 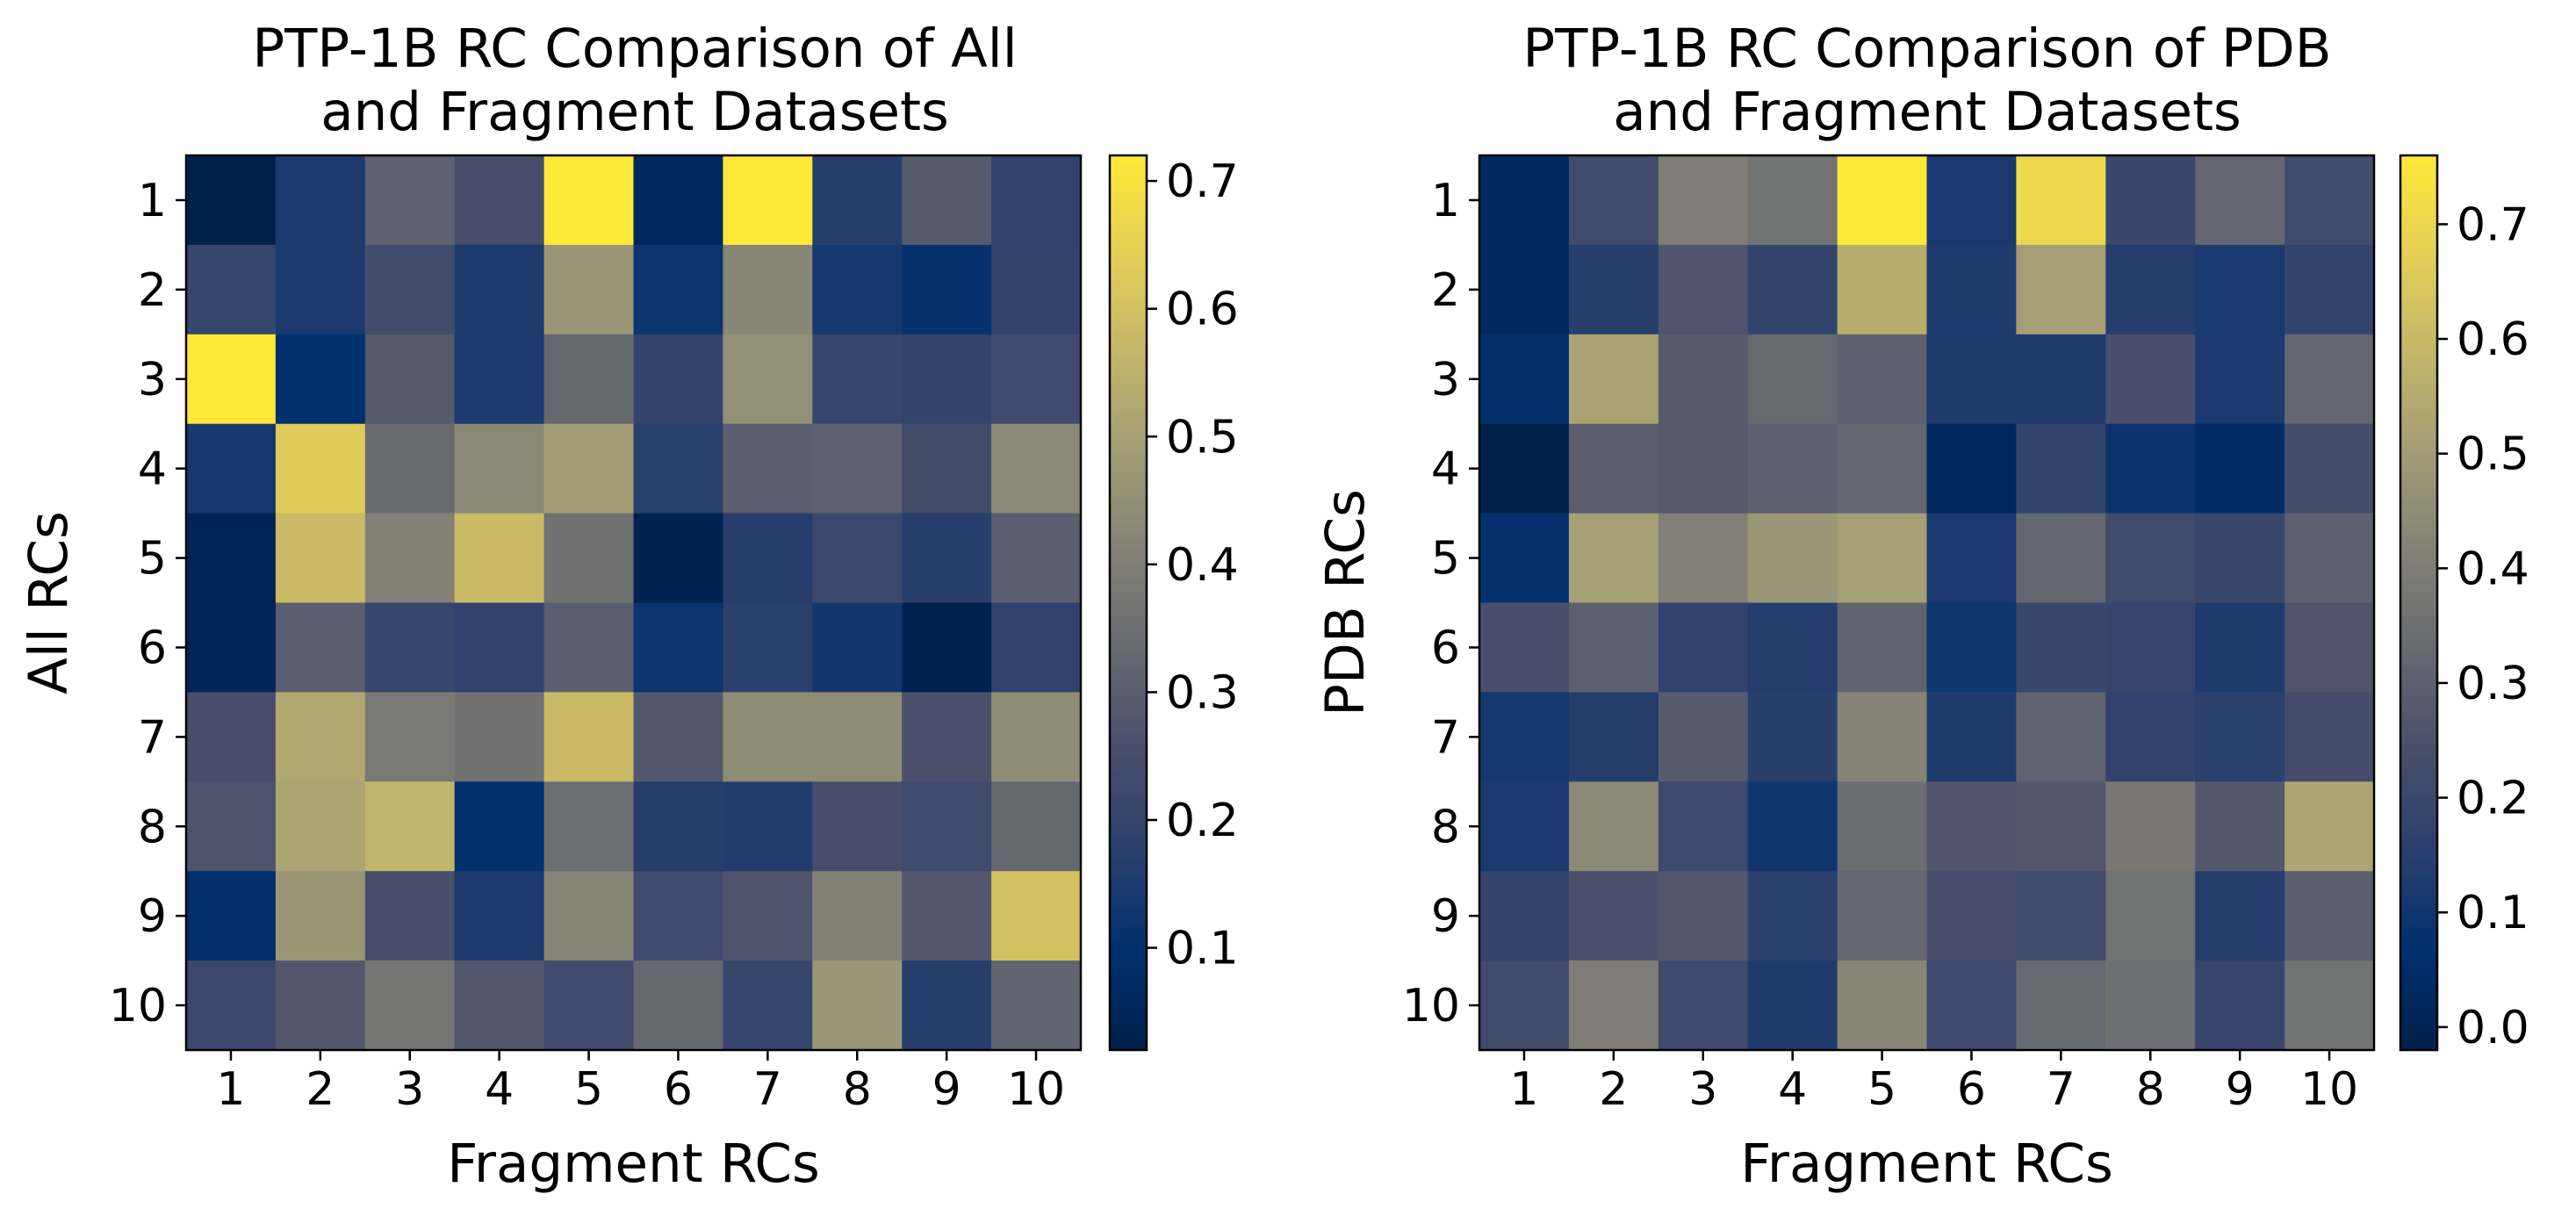 What do you see at coordinates (152, 559) in the screenshot?
I see `panel1-y-tick-label-5: 5` at bounding box center [152, 559].